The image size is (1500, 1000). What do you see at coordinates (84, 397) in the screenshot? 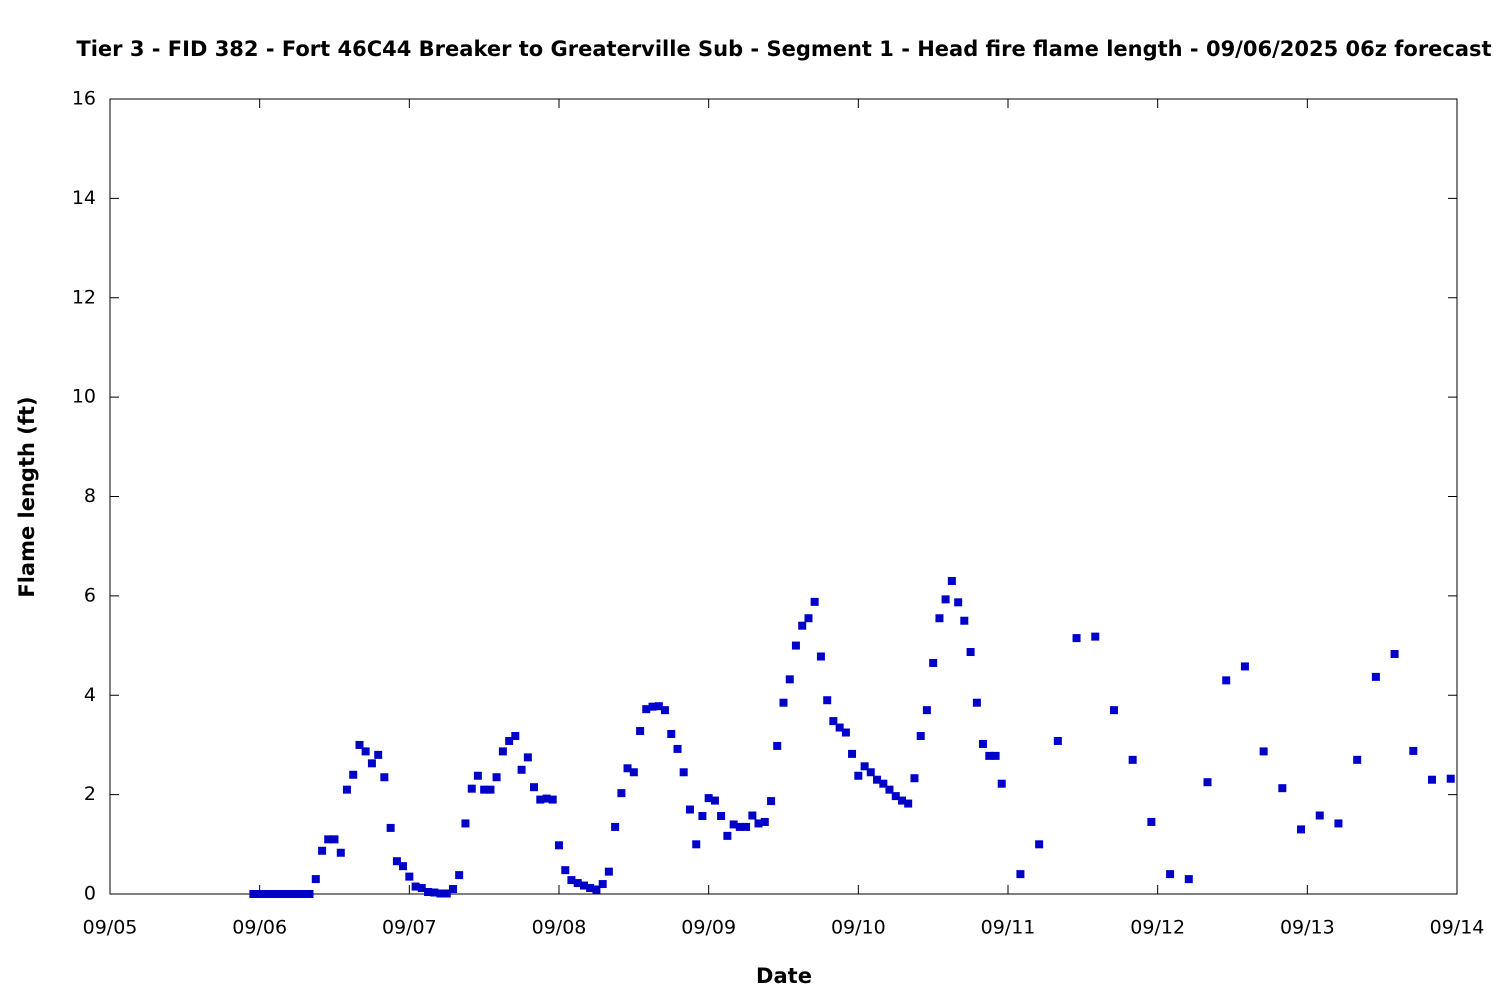
I see `y-tick-label: 10` at bounding box center [84, 397].